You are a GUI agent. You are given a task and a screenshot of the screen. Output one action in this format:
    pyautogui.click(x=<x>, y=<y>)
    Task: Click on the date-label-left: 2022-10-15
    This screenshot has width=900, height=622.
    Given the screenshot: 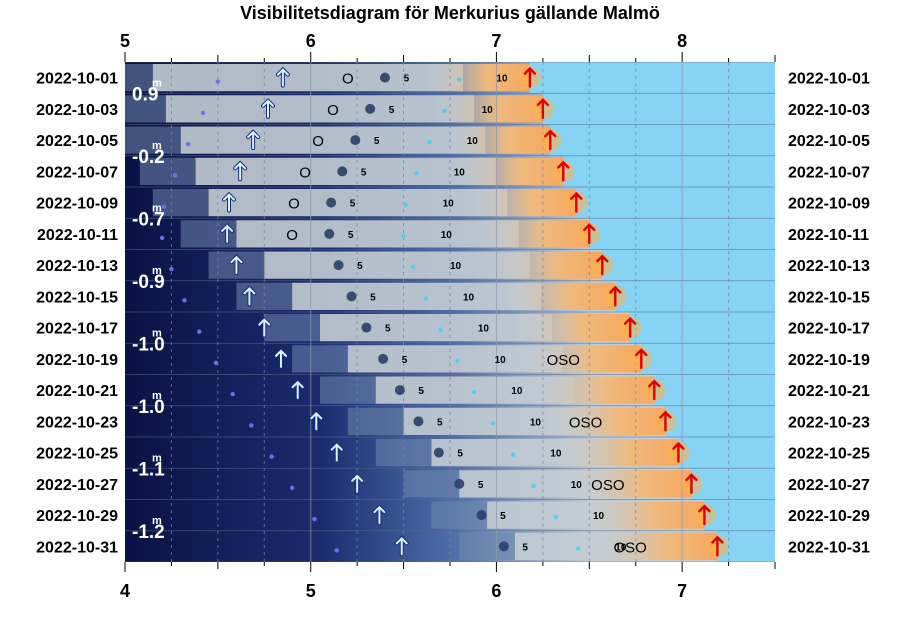 What is the action you would take?
    pyautogui.click(x=77, y=297)
    